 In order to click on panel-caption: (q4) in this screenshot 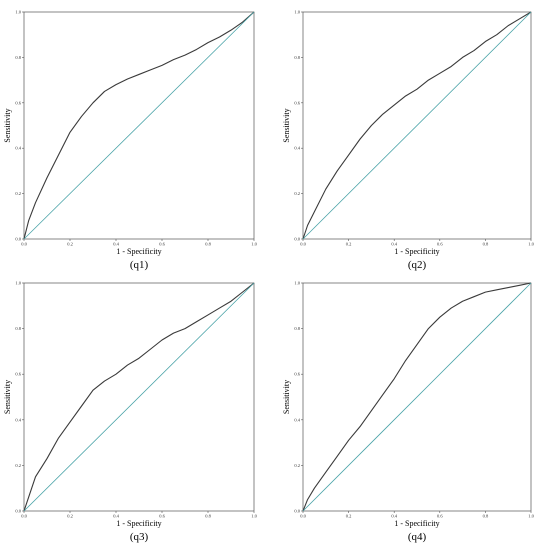, I will do `click(417, 537)`.